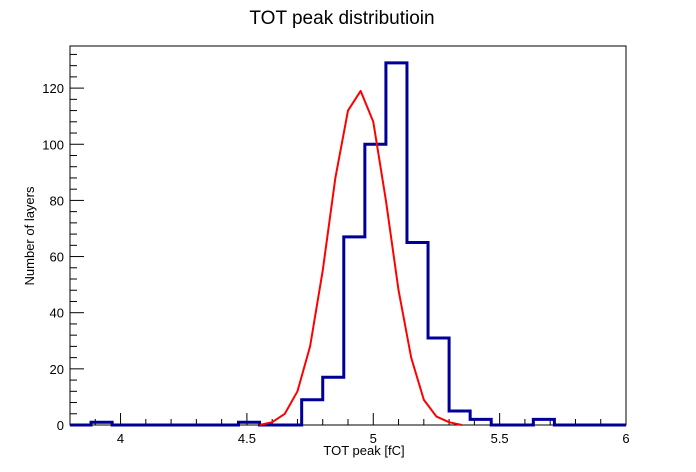  What do you see at coordinates (341, 18) in the screenshot?
I see `chart-title: TOT peak distributioin` at bounding box center [341, 18].